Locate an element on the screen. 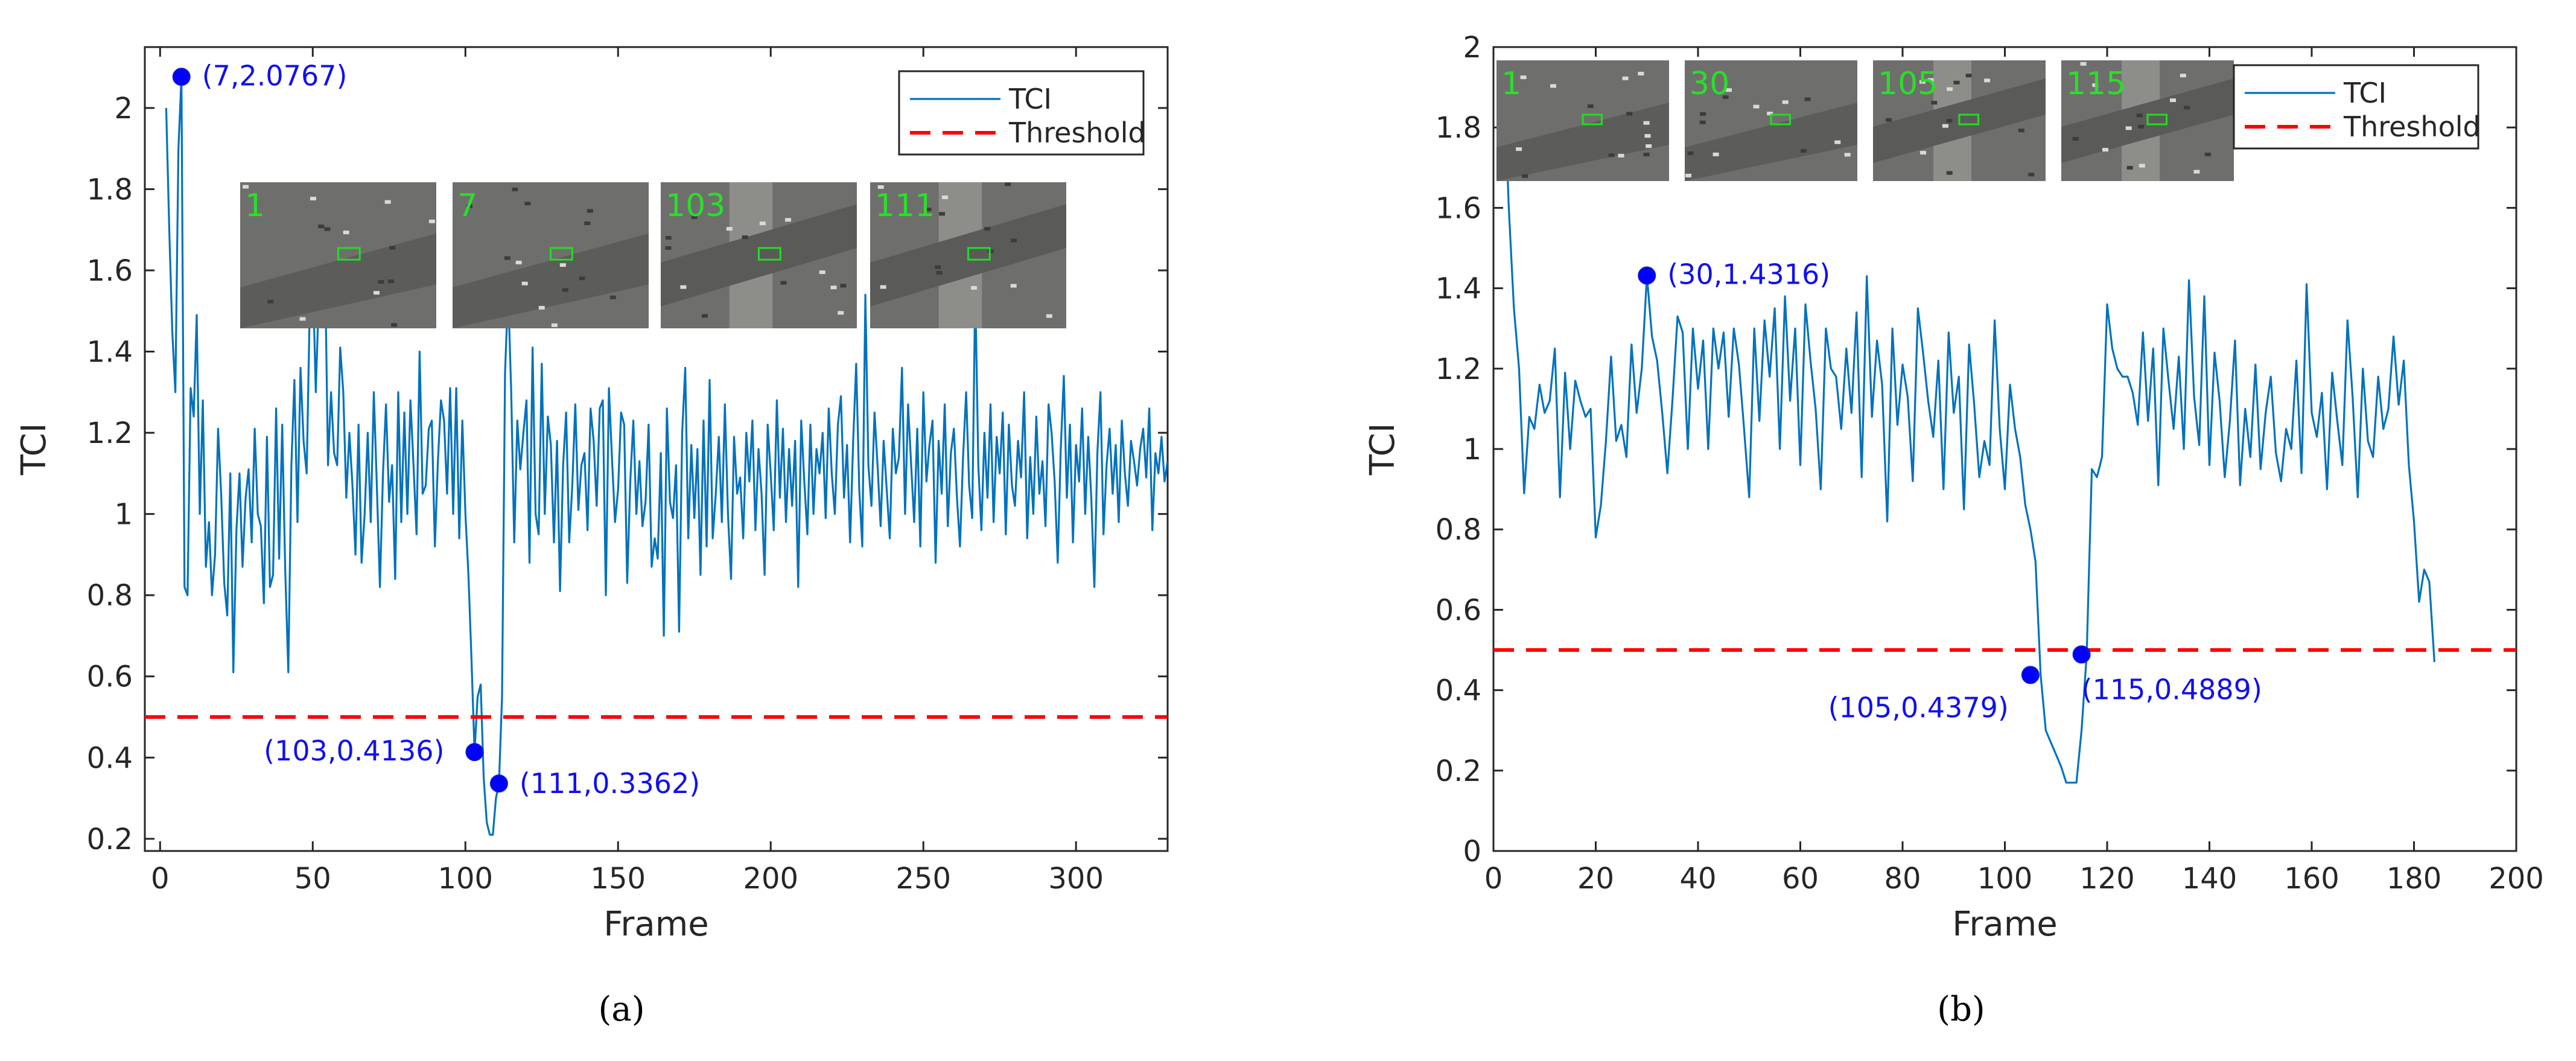 Image resolution: width=2576 pixels, height=1061 pixels. inset-thumbnail: 111 is located at coordinates (968, 255).